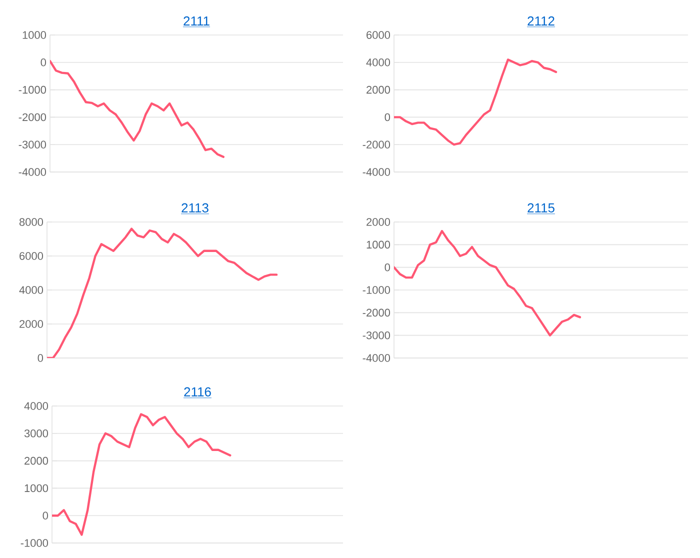 This screenshot has width=700, height=558. I want to click on y-tick-label: 8000, so click(31, 222).